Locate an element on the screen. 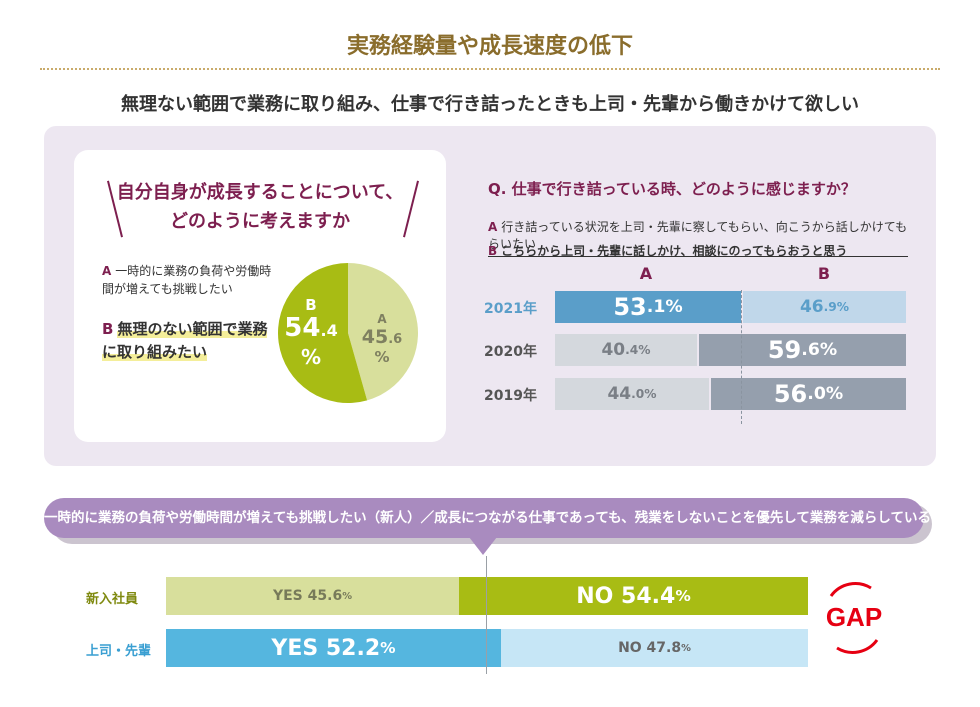  legend-a-key: A is located at coordinates (493, 227).